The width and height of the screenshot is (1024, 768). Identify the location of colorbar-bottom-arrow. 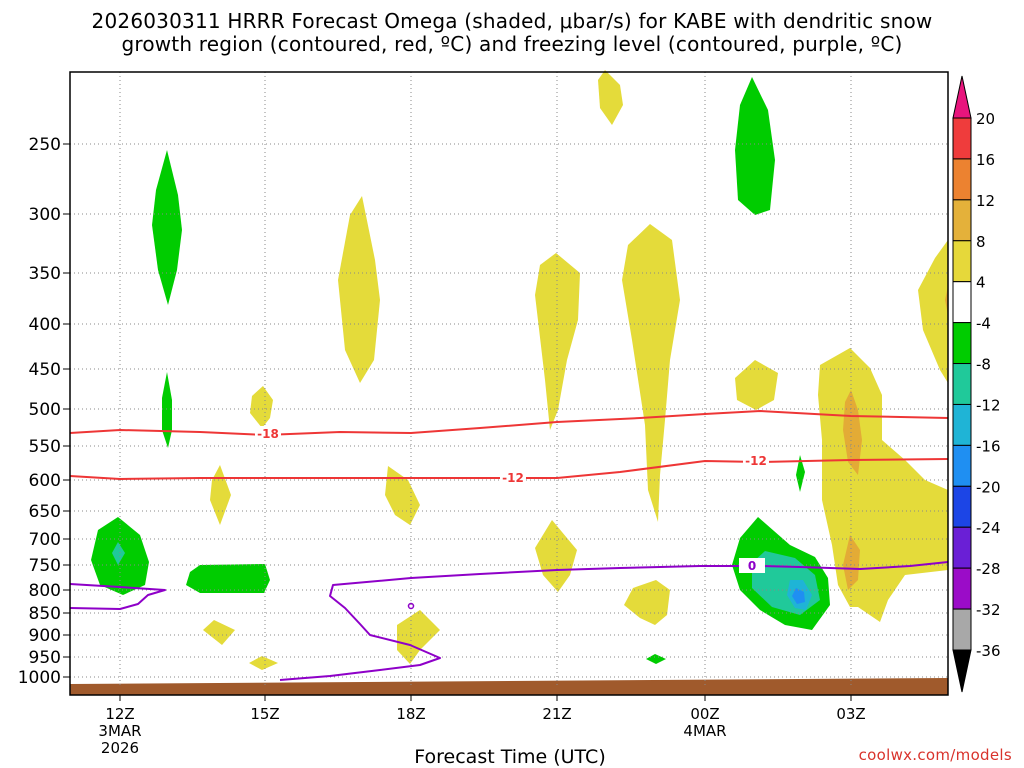
(962, 671).